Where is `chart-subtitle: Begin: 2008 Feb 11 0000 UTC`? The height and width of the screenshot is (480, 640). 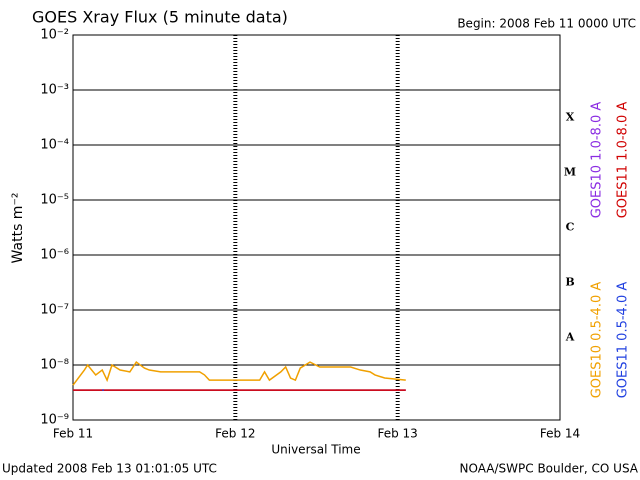
chart-subtitle: Begin: 2008 Feb 11 0000 UTC is located at coordinates (546, 24).